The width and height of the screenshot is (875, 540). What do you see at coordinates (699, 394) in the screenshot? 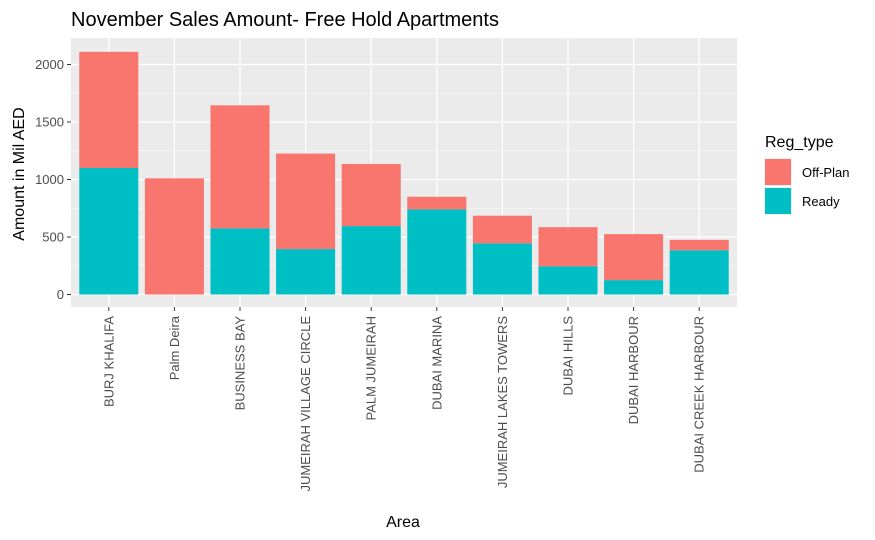
I see `x-tick-label: DUBAI CREEK HARBOUR` at bounding box center [699, 394].